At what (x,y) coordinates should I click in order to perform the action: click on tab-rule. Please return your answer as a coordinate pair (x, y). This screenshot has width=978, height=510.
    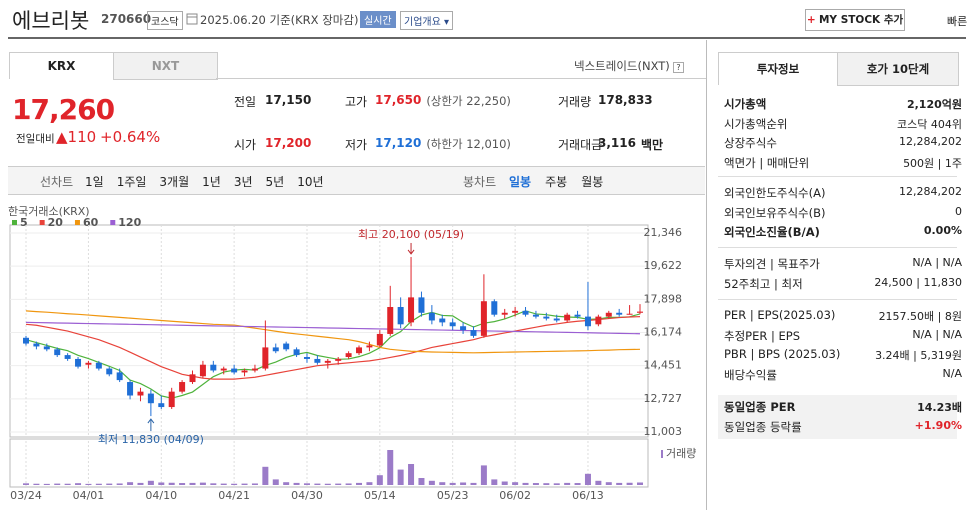
    Looking at the image, I should click on (461, 78).